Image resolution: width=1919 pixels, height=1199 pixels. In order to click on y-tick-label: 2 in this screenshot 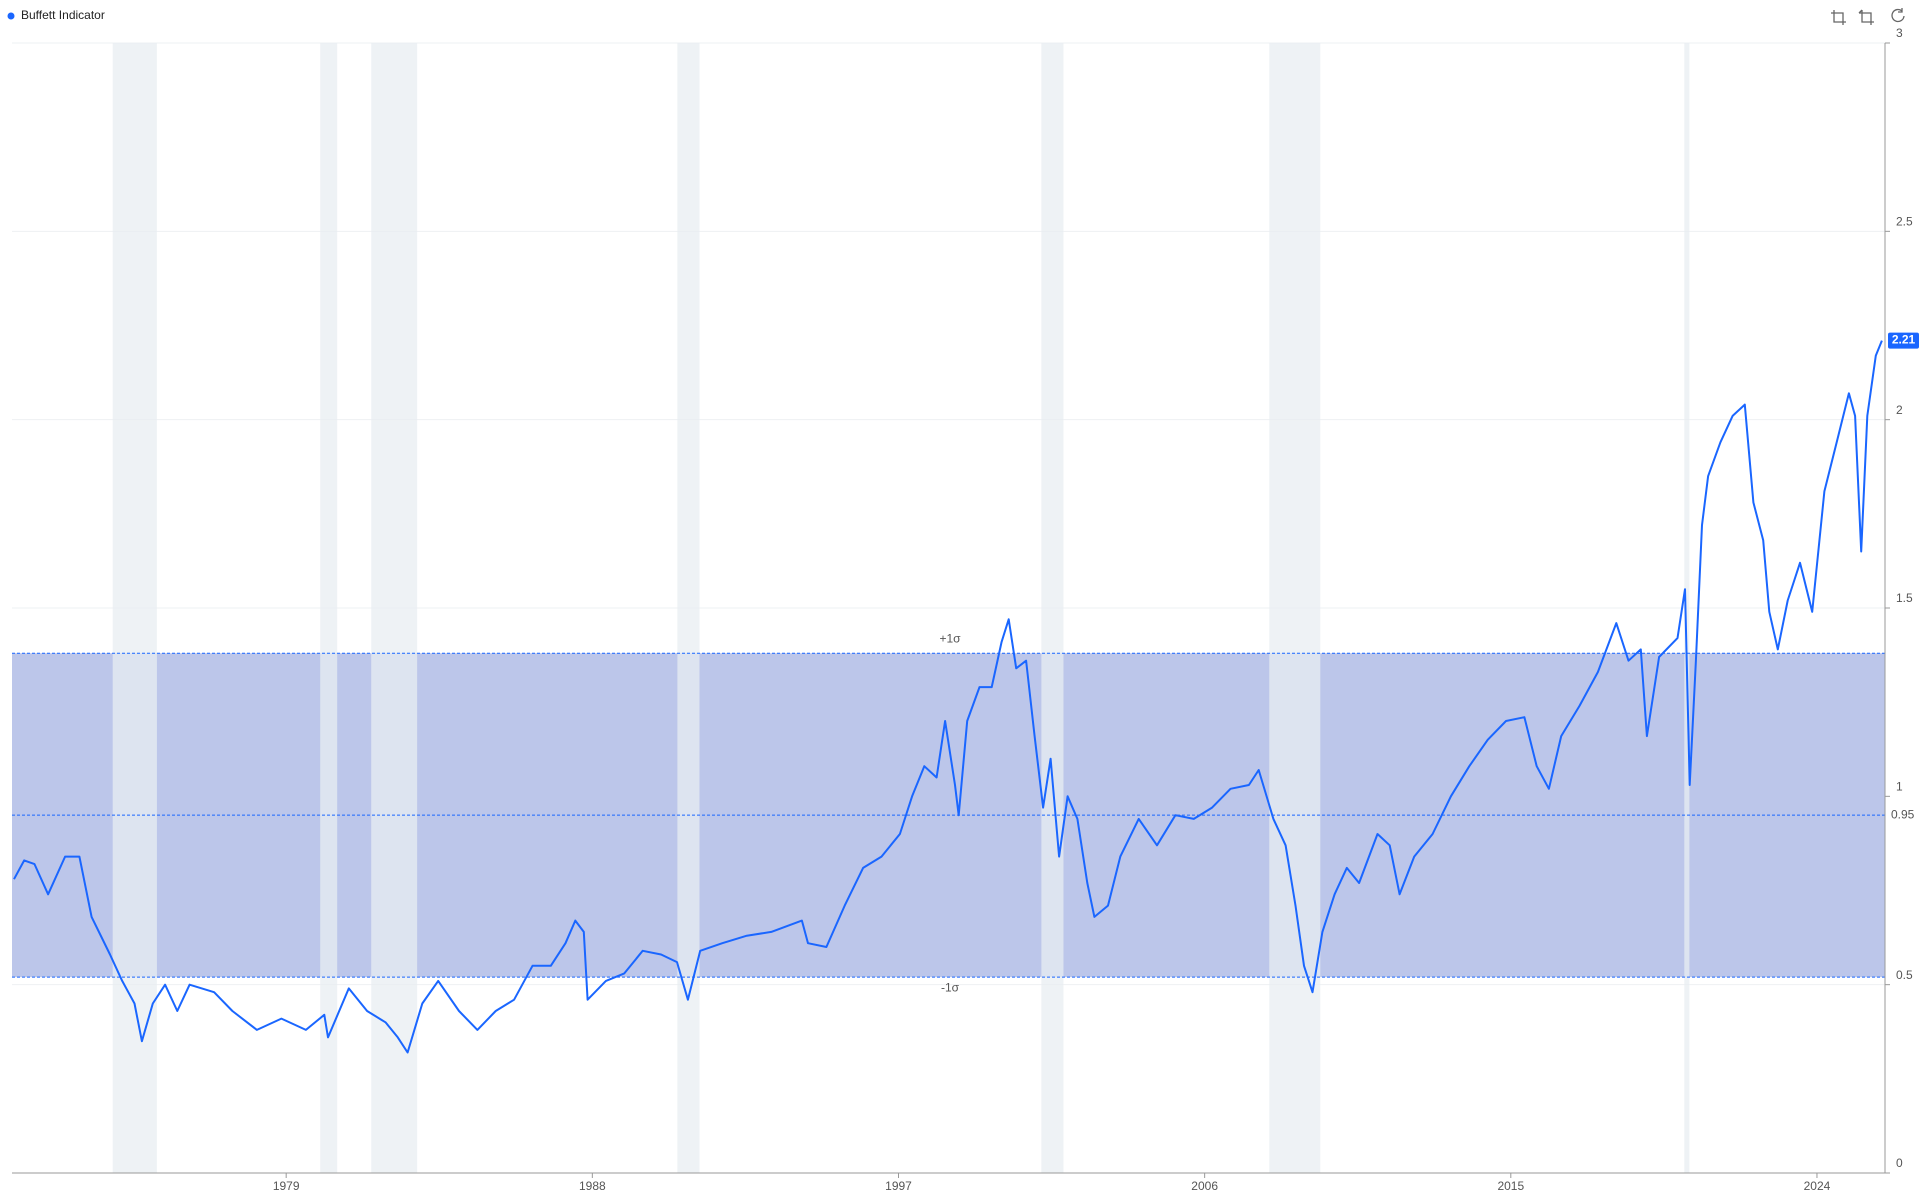, I will do `click(1899, 410)`.